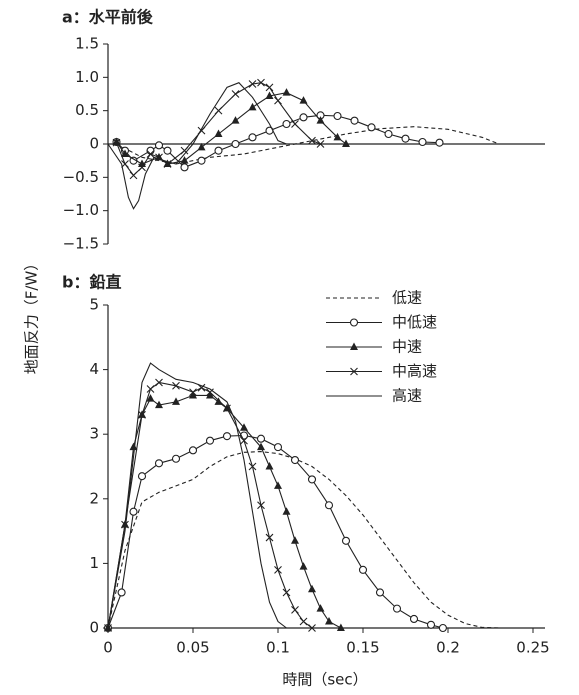 Image resolution: width=579 pixels, height=695 pixels. I want to click on x-axis-label: 時間（sec）, so click(324, 680).